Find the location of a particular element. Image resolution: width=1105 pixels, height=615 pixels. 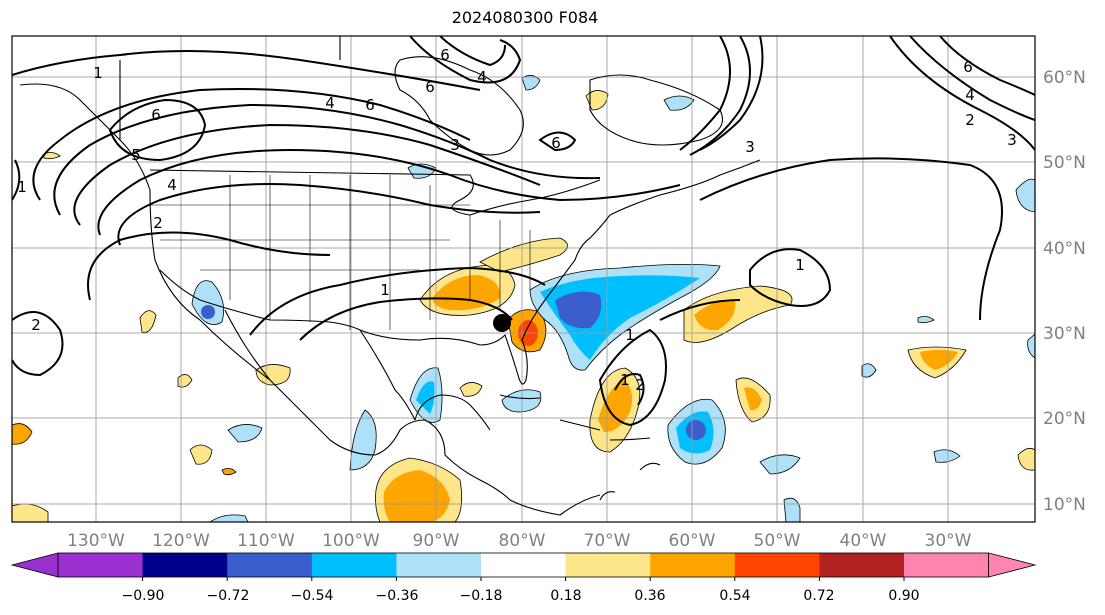

map-title: 2024080300 F084 is located at coordinates (525, 17).